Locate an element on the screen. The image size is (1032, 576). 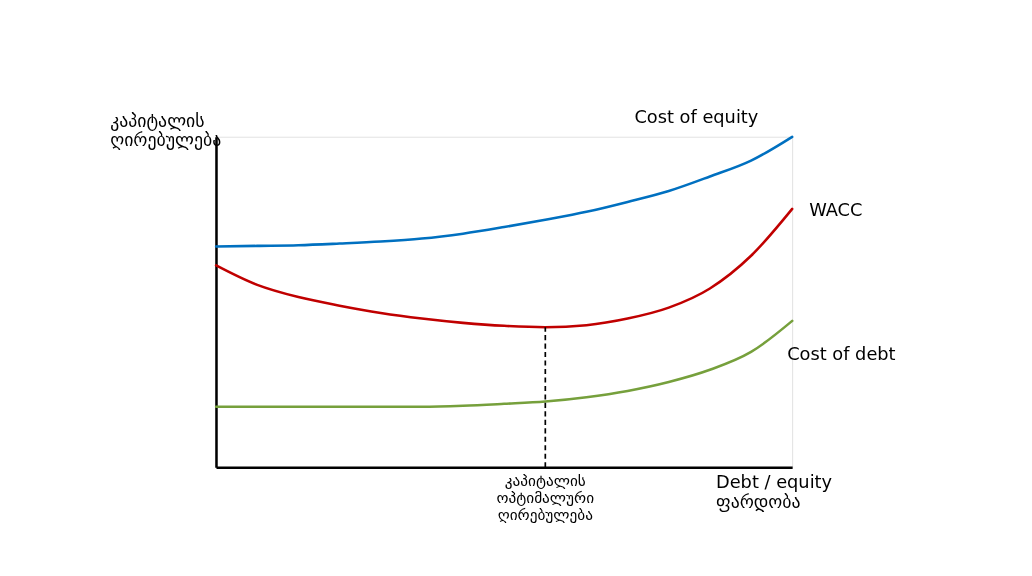
series-label: WACC is located at coordinates (836, 209).